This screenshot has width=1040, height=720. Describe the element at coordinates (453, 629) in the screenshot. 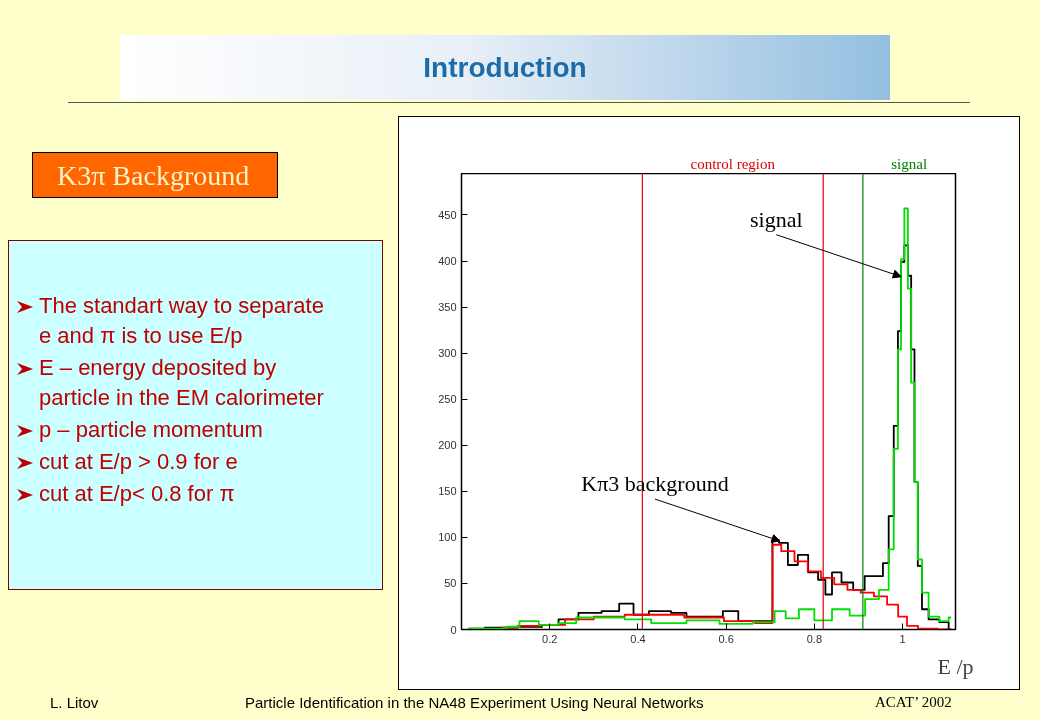

I see `y-tick-label: 0` at that location.